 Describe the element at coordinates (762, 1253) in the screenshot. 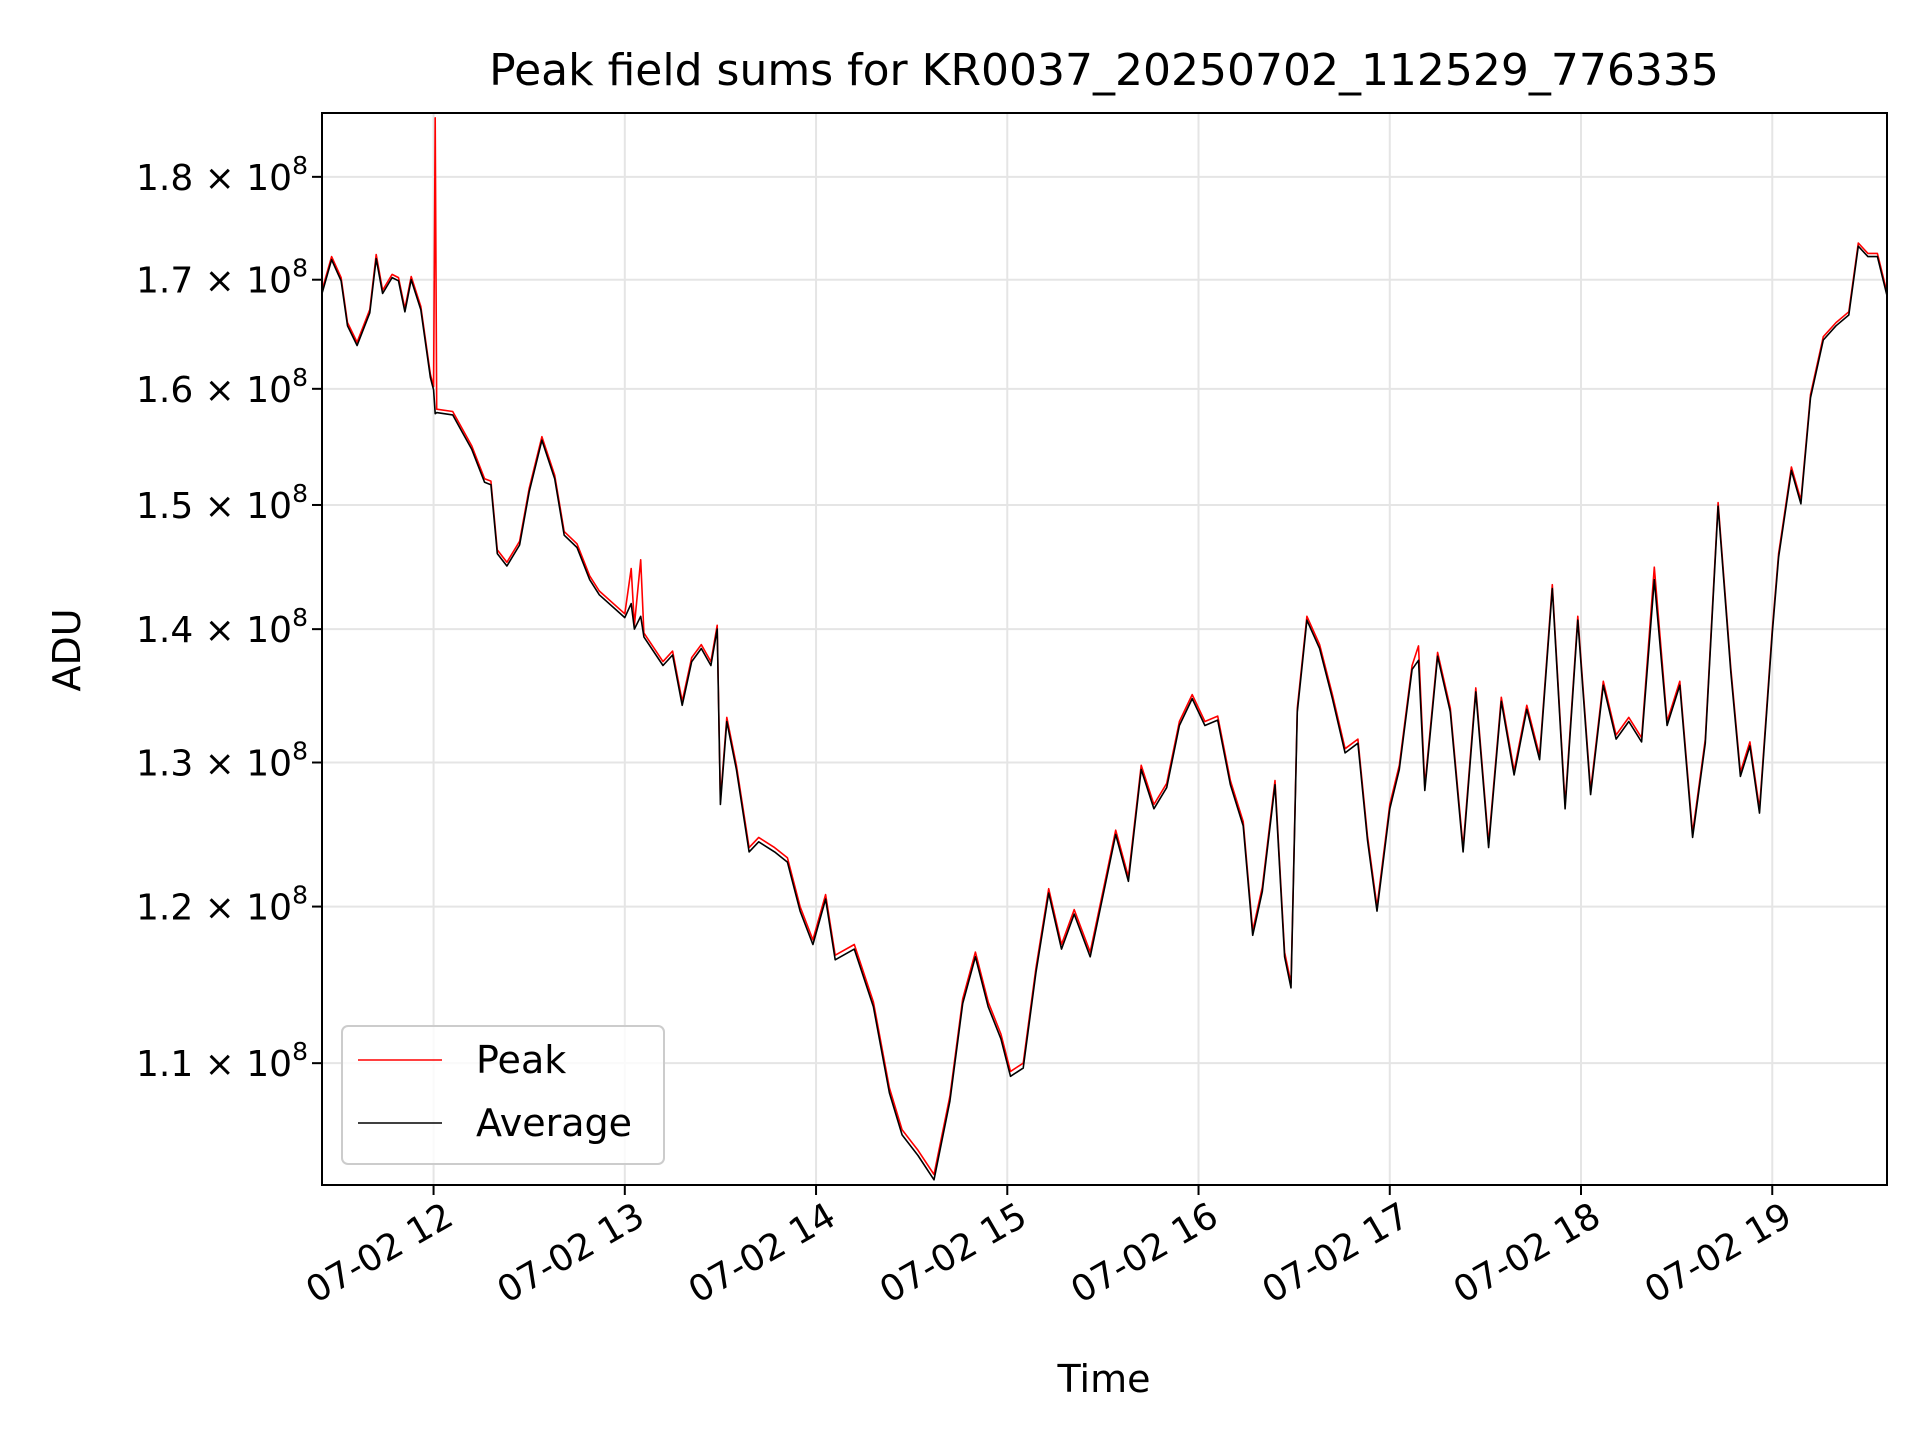

I see `x-tick-label: 07-02 14` at that location.